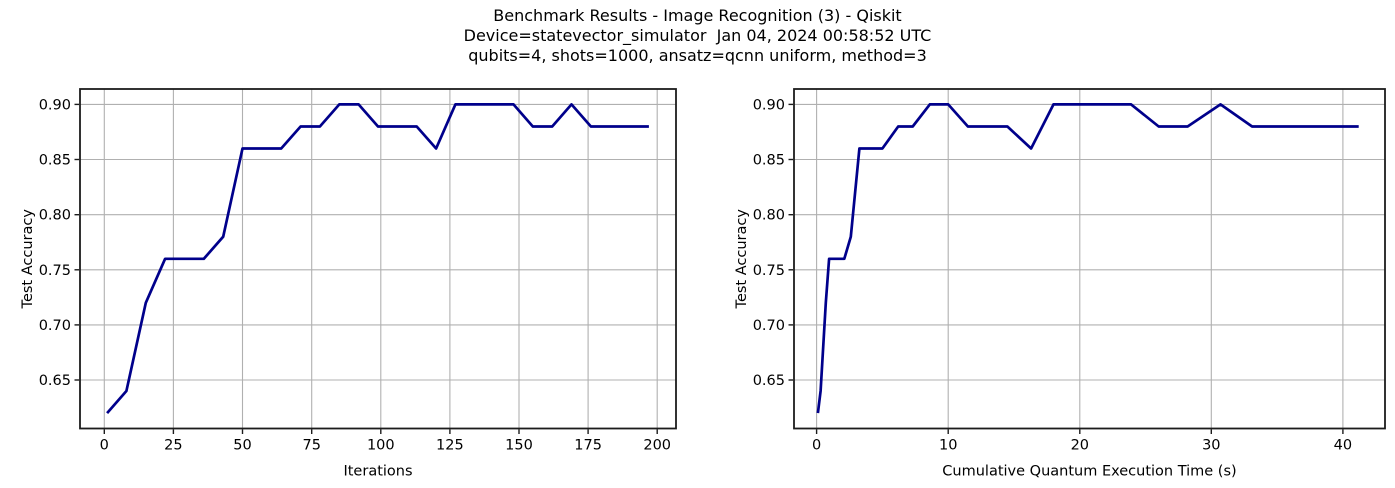  Describe the element at coordinates (1343, 446) in the screenshot. I see `x-tick-label: 40` at that location.